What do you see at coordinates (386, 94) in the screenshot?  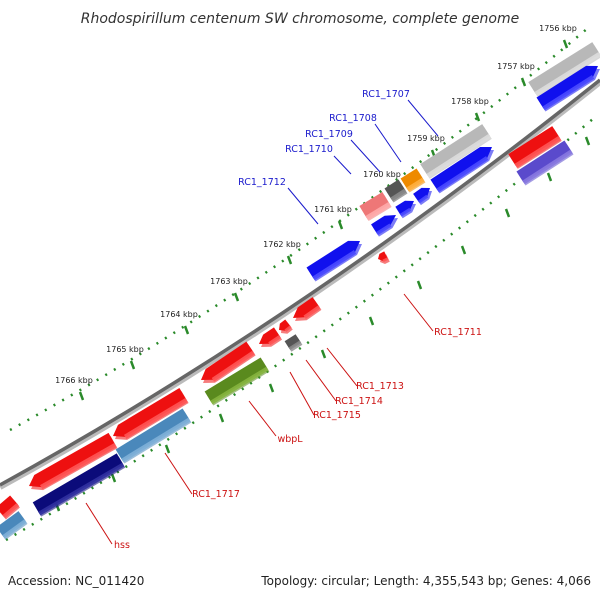 I see `gene-label-rc1-1707: RC1_1707` at bounding box center [386, 94].